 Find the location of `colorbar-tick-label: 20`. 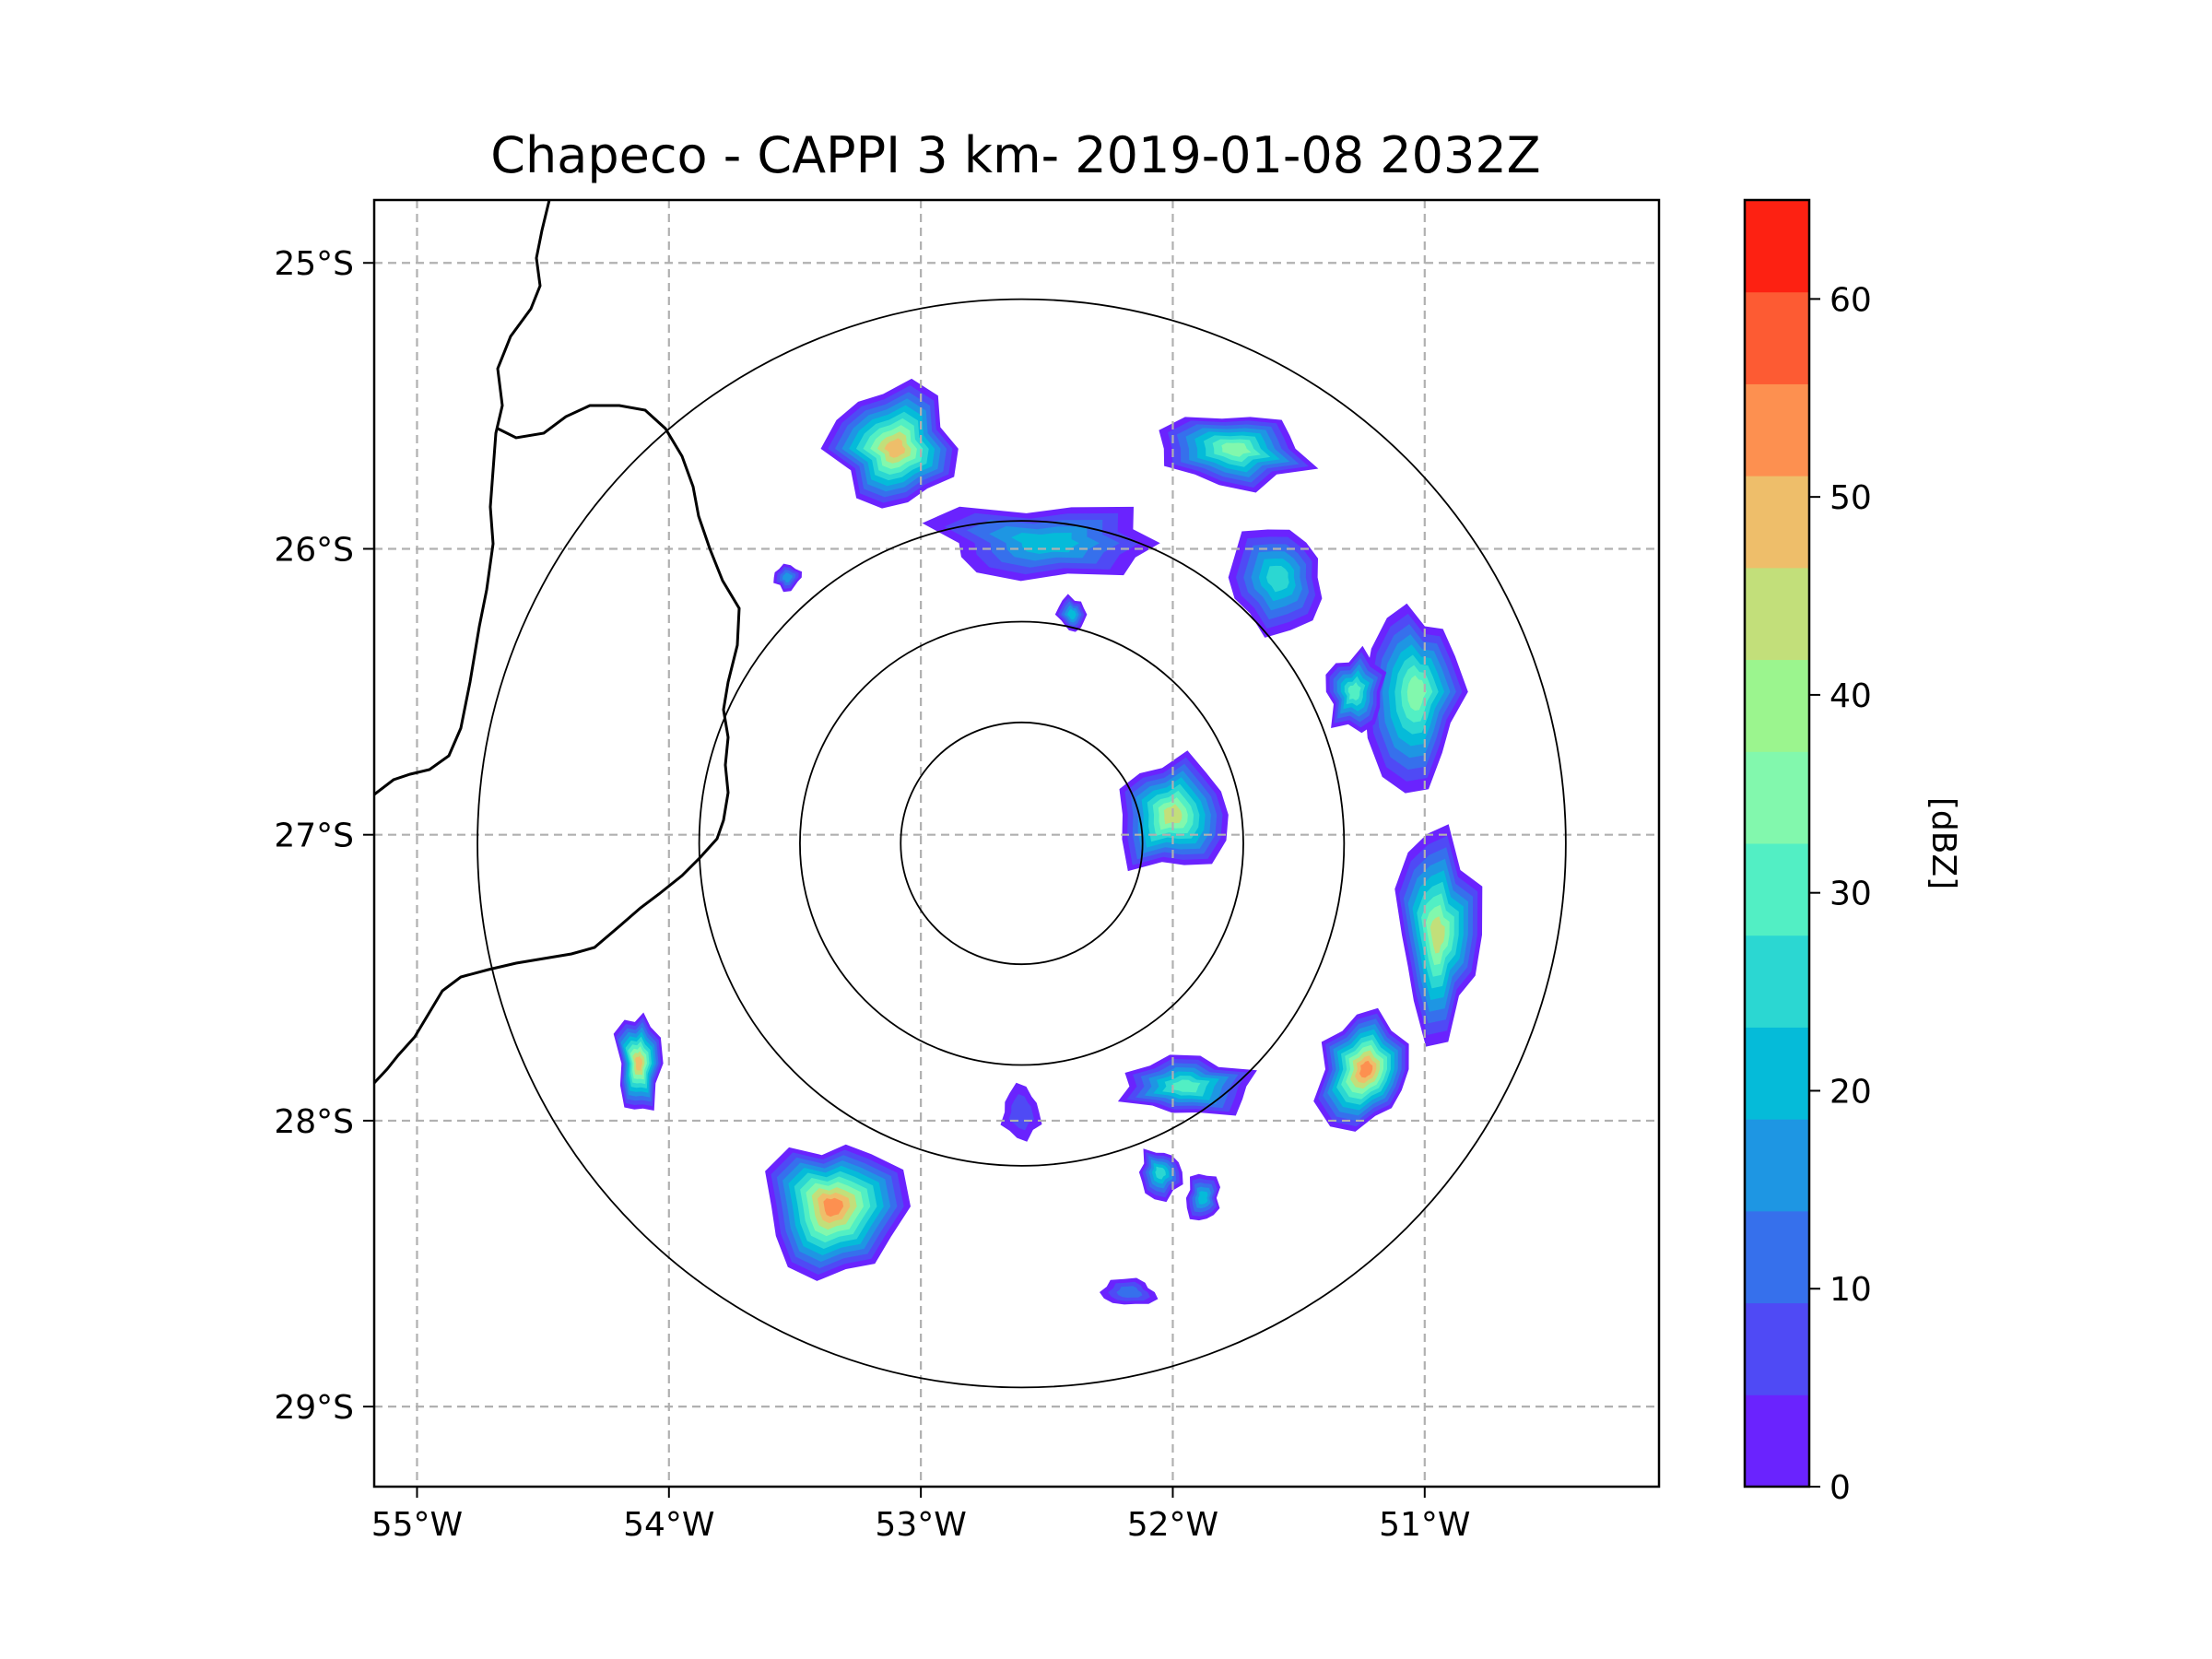

colorbar-tick-label: 20 is located at coordinates (1851, 1092).